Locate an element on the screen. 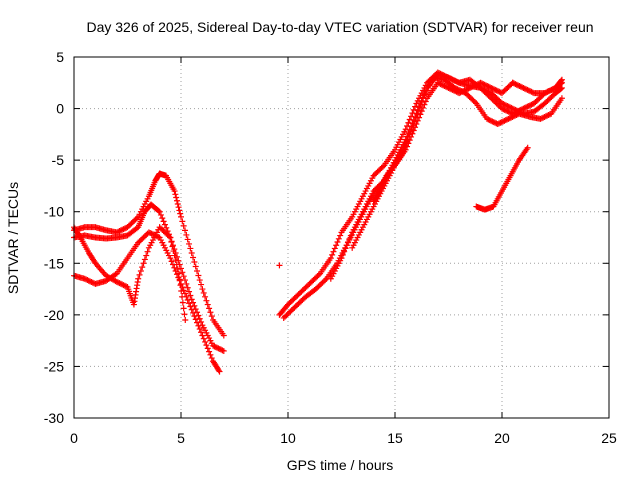  y-tick-label: -10 is located at coordinates (54, 212).